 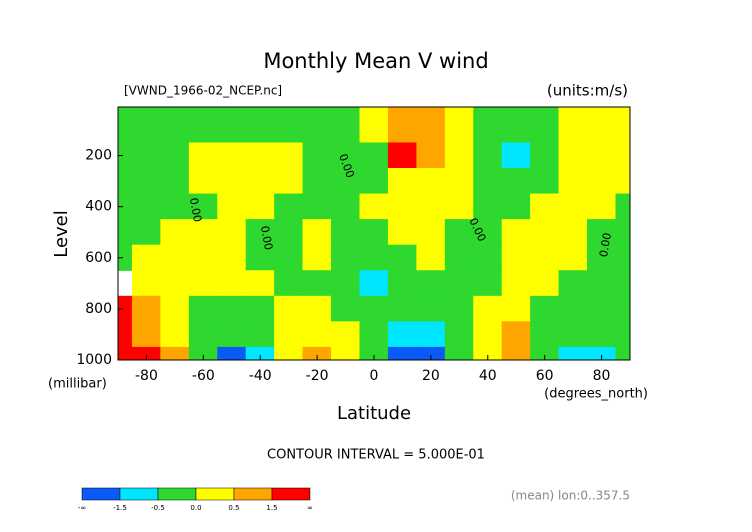 I want to click on colorbar-label: 0.0, so click(x=195, y=508).